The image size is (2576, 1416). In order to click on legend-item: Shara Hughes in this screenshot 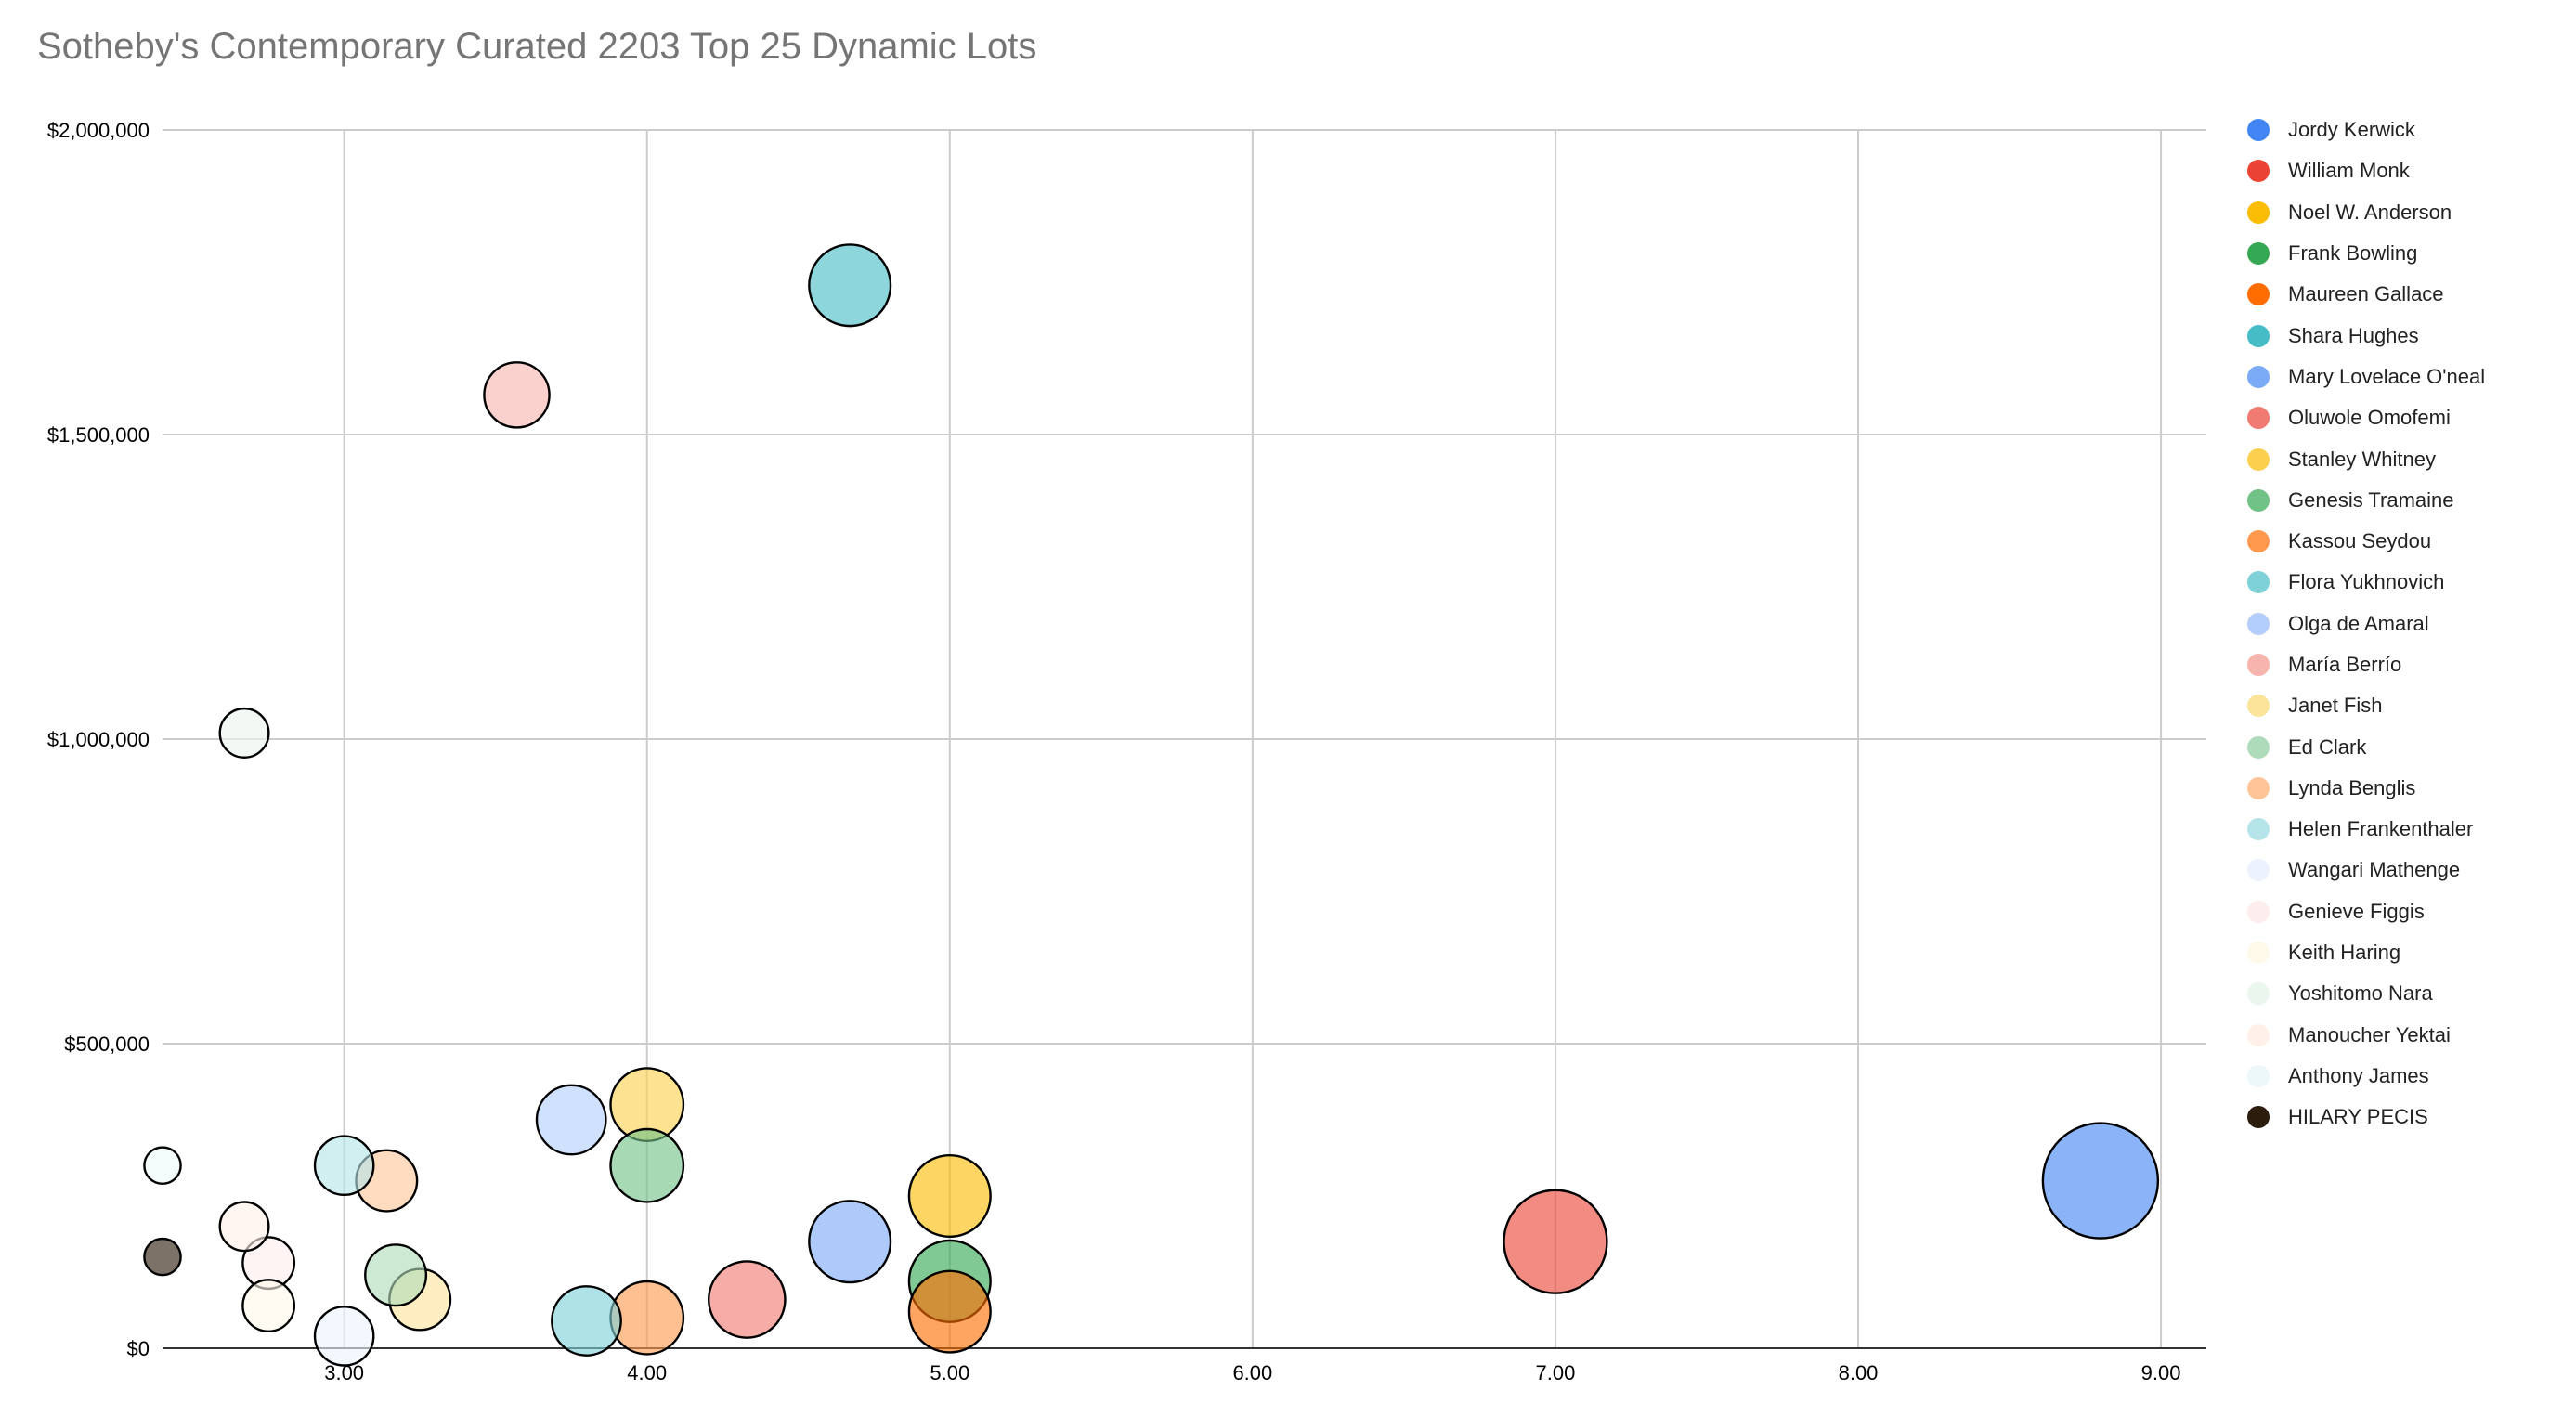, I will do `click(2405, 335)`.